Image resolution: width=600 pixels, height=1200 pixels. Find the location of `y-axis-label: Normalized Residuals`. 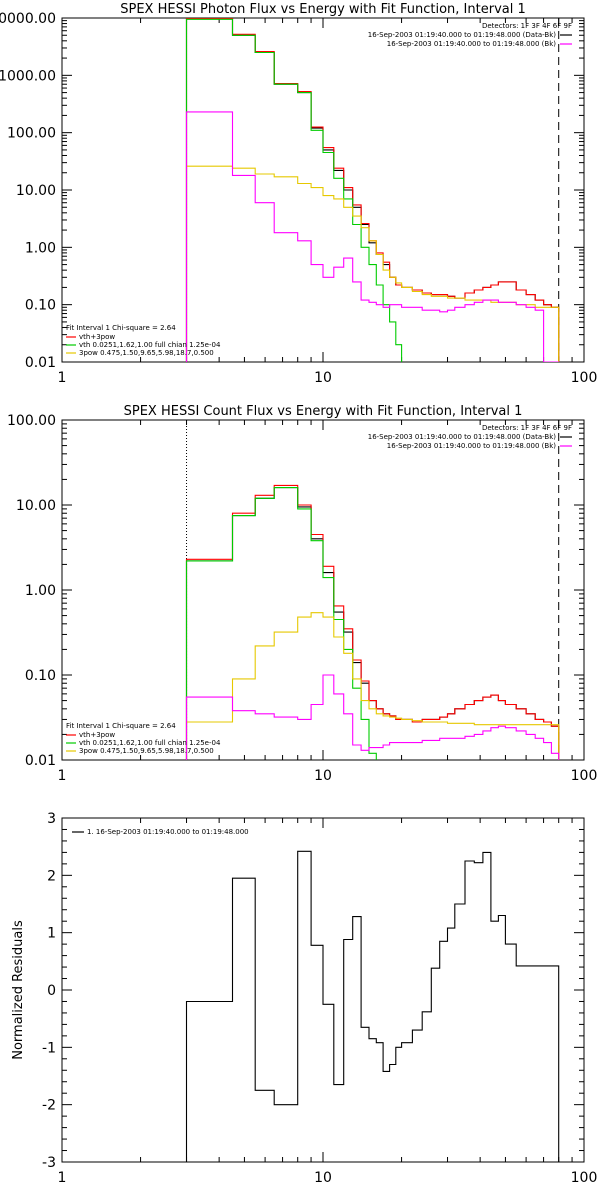

y-axis-label: Normalized Residuals is located at coordinates (18, 990).